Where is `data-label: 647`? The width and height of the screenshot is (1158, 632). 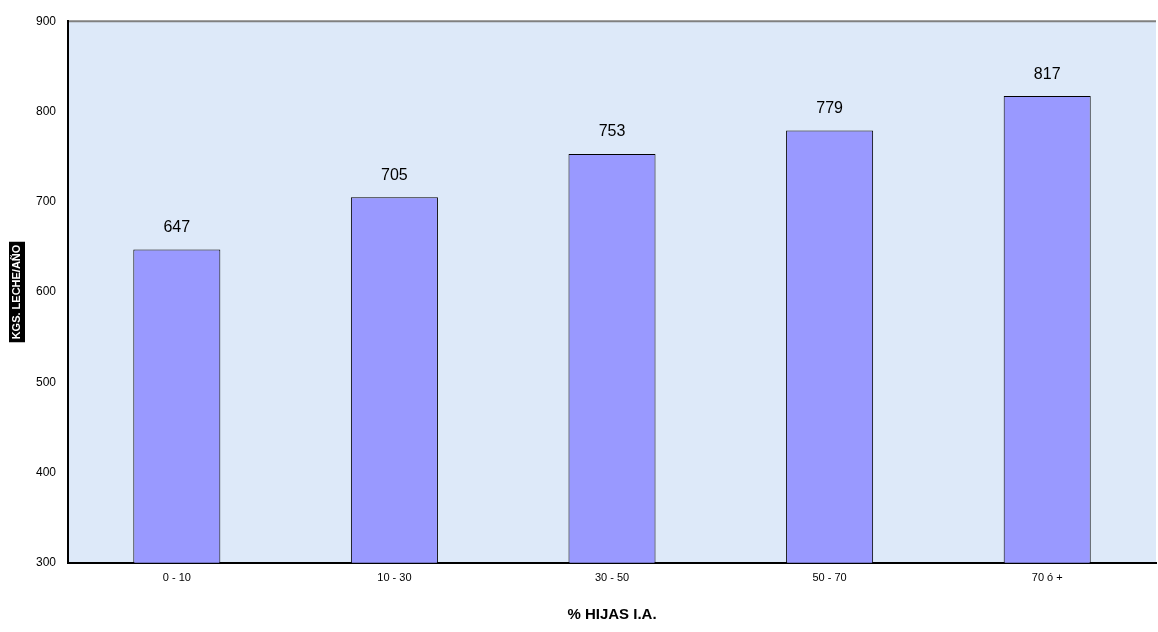 data-label: 647 is located at coordinates (177, 226).